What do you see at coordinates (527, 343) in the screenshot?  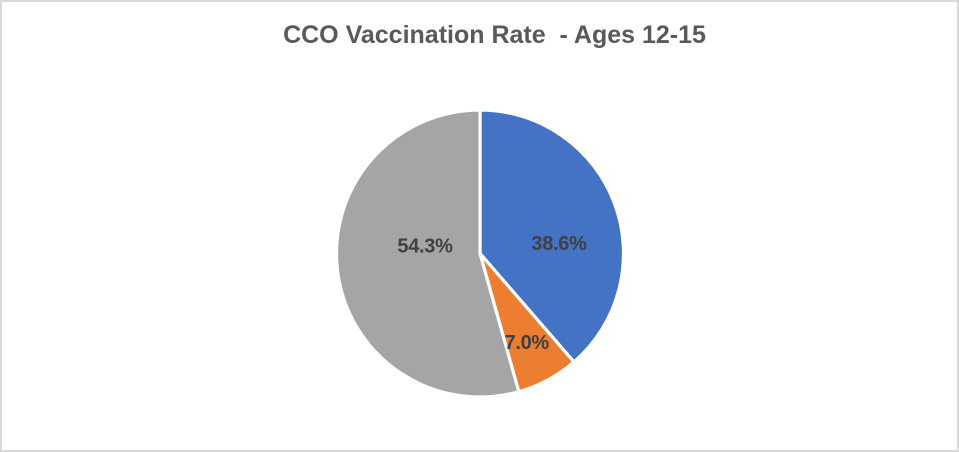 I see `svg-text: 7.0%` at bounding box center [527, 343].